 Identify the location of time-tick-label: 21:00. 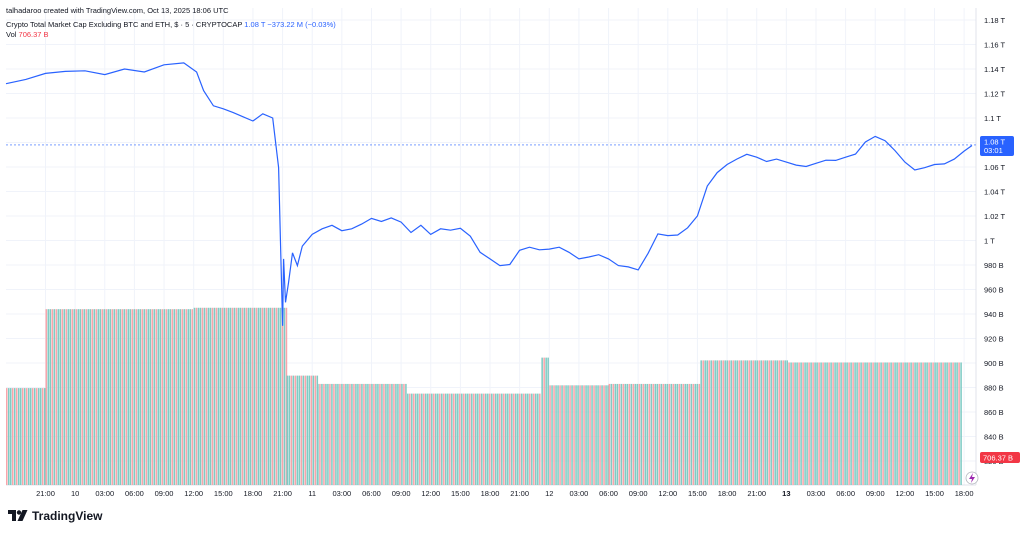
(519, 493).